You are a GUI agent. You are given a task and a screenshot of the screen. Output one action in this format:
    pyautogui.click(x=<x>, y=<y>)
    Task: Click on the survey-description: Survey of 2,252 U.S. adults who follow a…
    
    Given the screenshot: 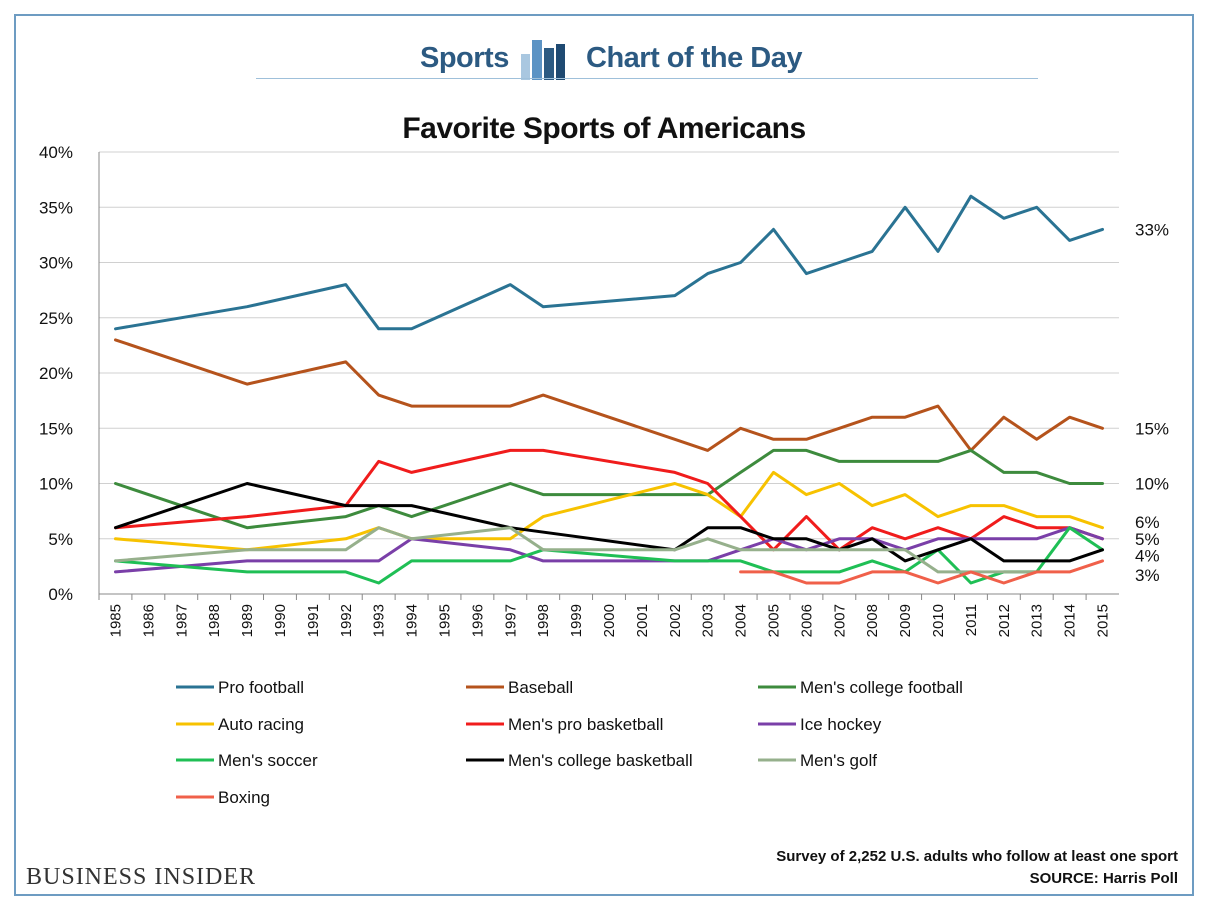 What is the action you would take?
    pyautogui.click(x=977, y=856)
    